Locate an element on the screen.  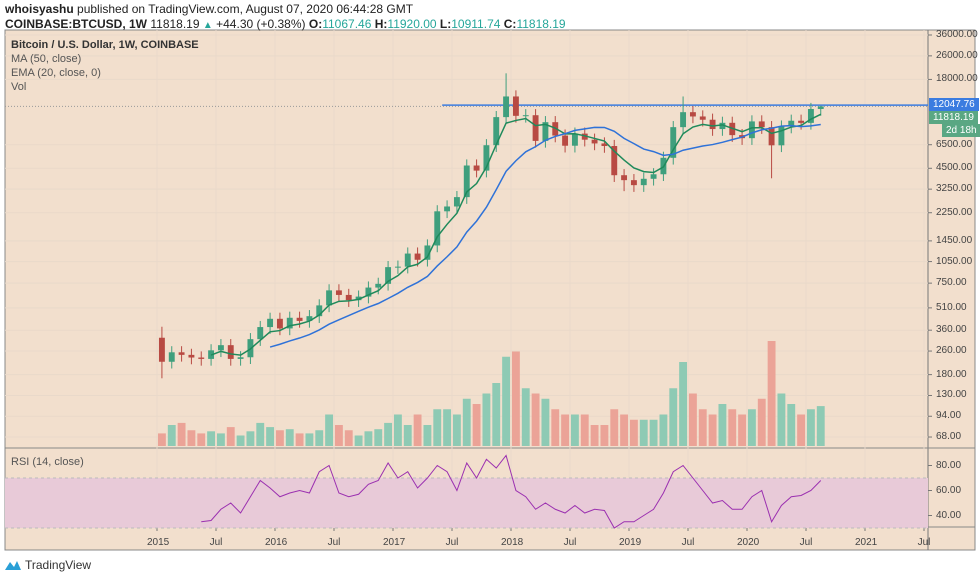
price-tick-label: 18000.00 is located at coordinates (957, 79).